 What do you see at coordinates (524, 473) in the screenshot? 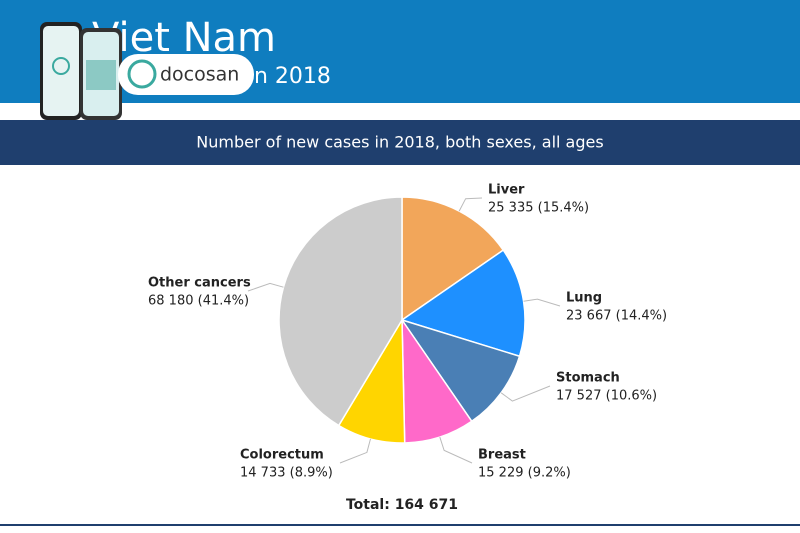
I see `slice-value-label: 15 229 (9.2%)` at bounding box center [524, 473].